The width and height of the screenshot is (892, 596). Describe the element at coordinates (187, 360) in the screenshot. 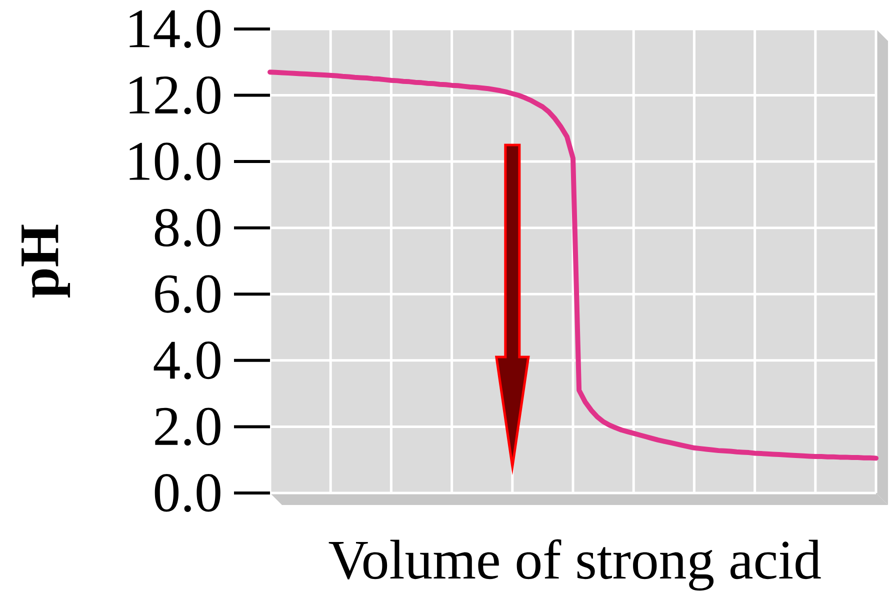

I see `y-tick-label: 4.0` at that location.